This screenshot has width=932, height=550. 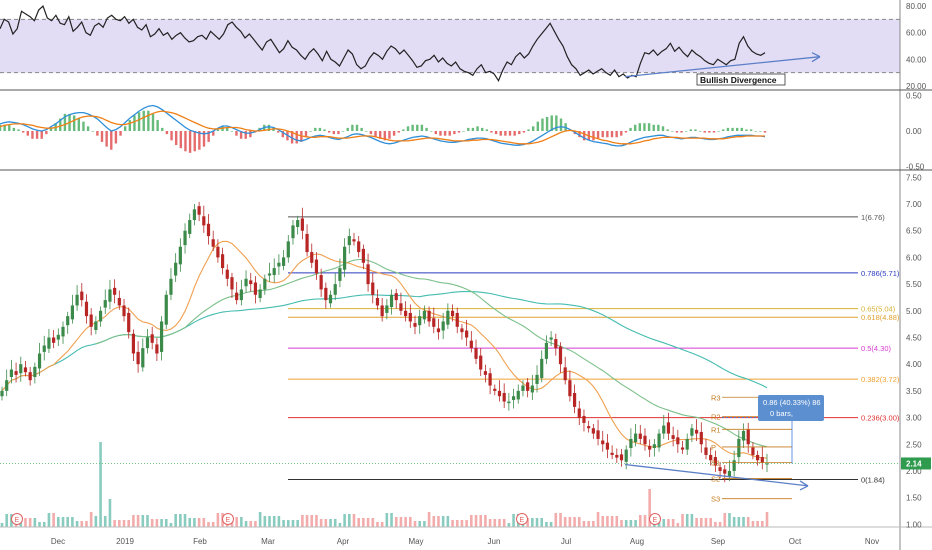 What do you see at coordinates (716, 397) in the screenshot?
I see `pivot-label: R3` at bounding box center [716, 397].